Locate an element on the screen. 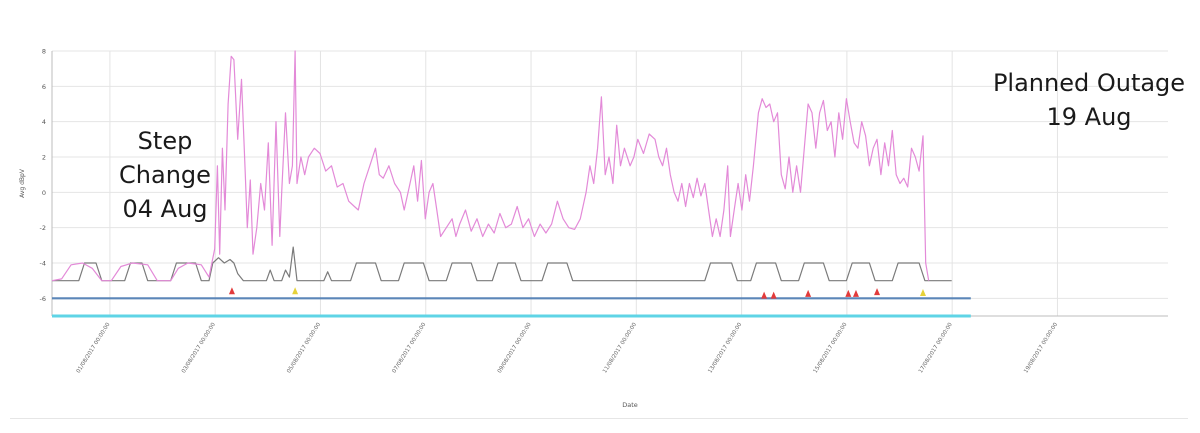  y-axis-title: Avg dBpV is located at coordinates (22, 183).